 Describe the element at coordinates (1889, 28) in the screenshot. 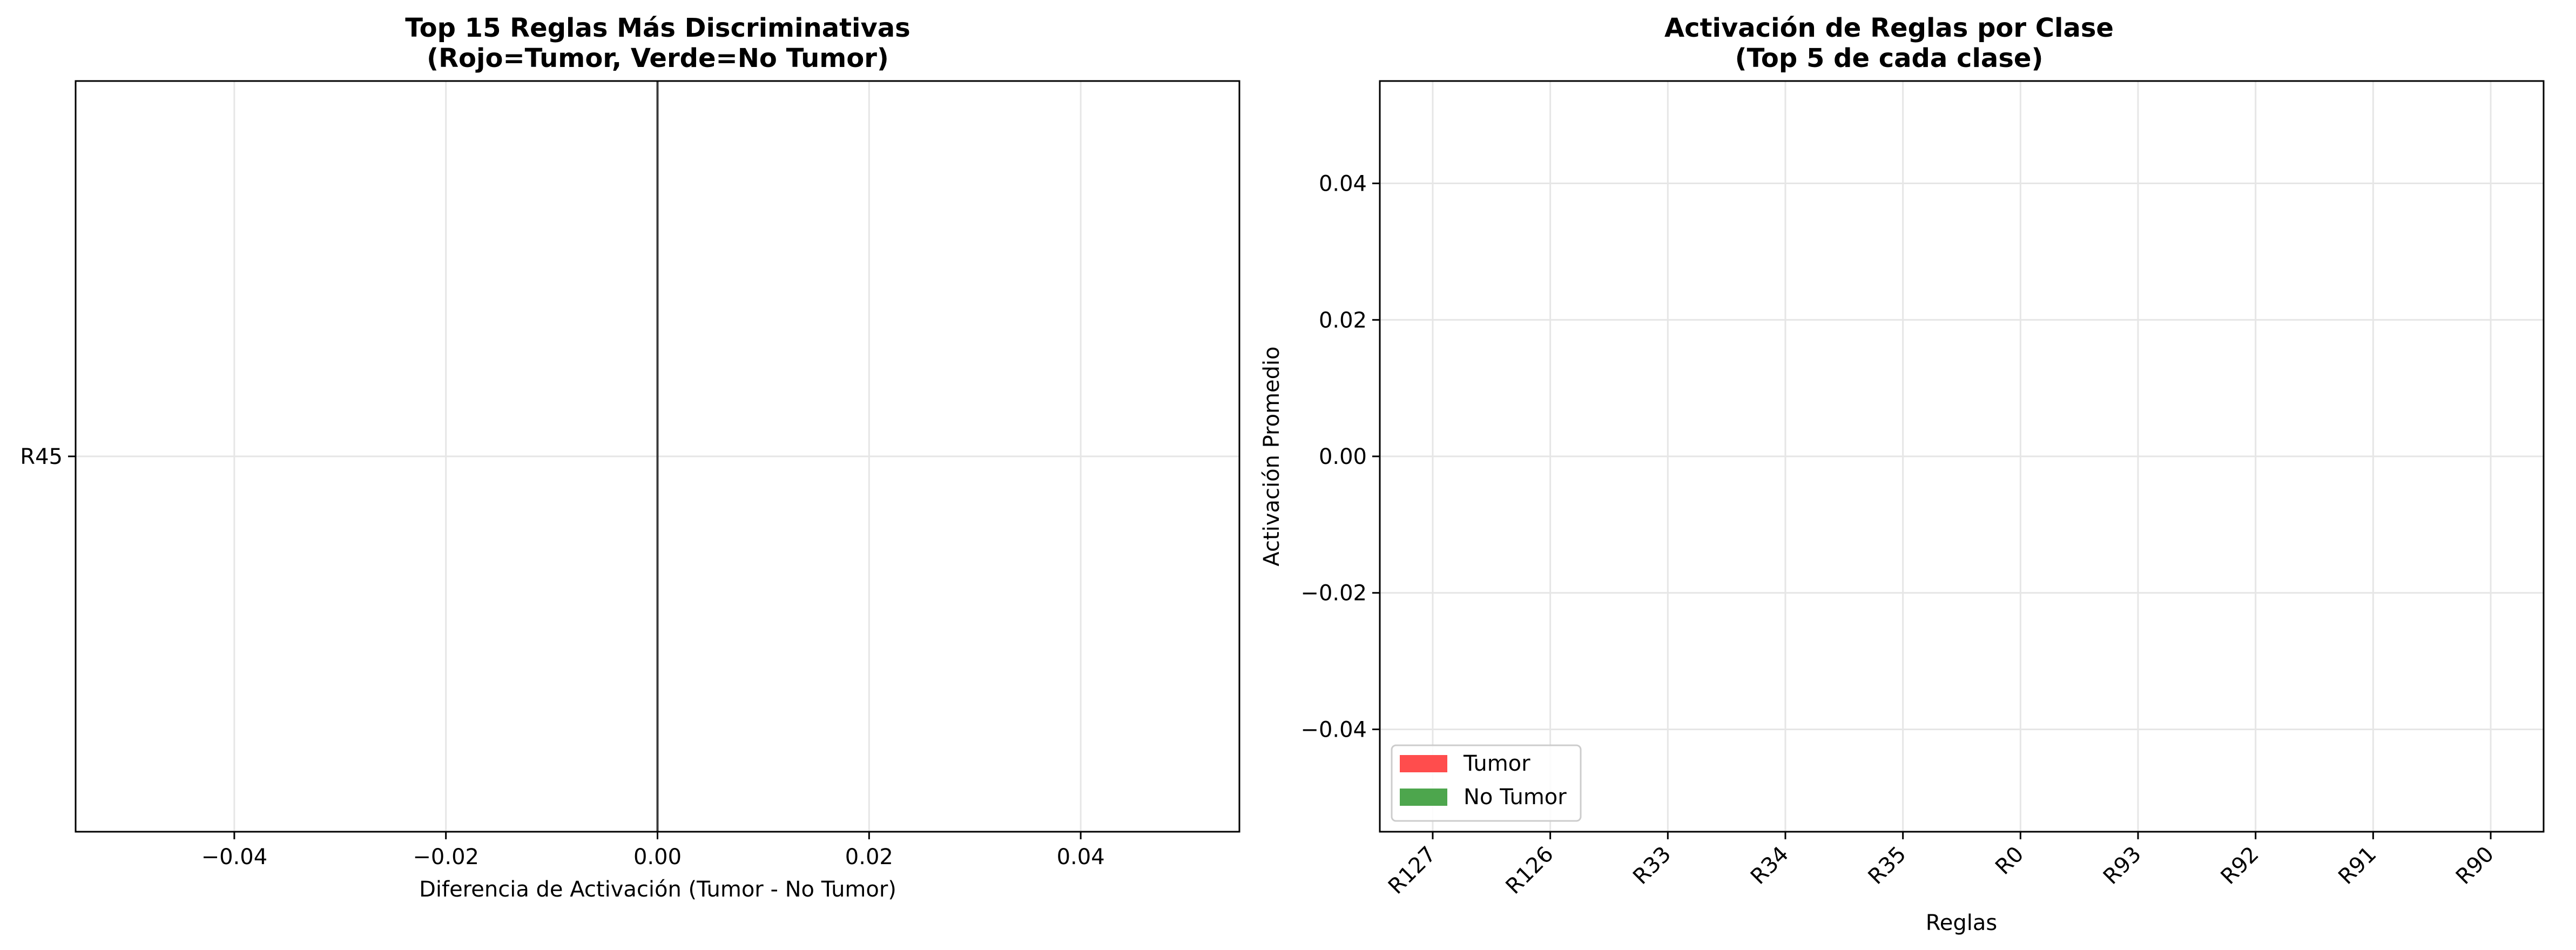

I see `right-chart-title: Activación de Reglas por Clase` at that location.